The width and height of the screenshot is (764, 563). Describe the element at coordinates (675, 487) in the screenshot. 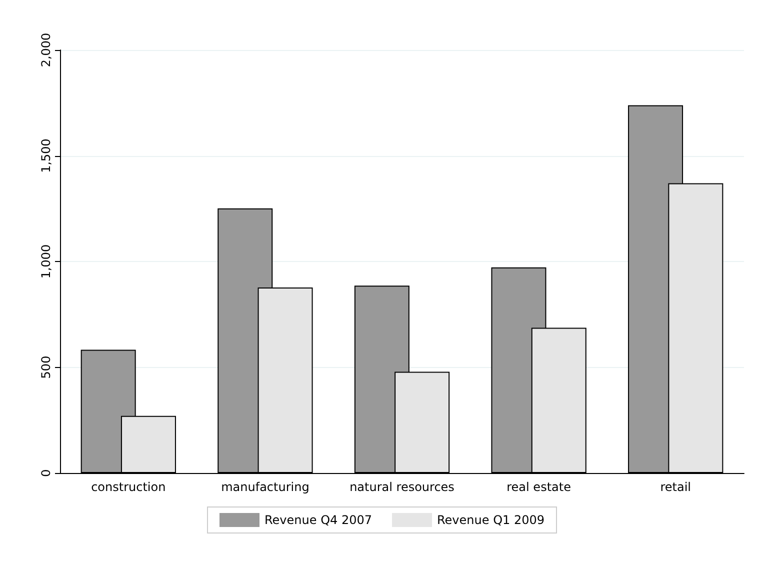

I see `x-tick-label: retail` at that location.